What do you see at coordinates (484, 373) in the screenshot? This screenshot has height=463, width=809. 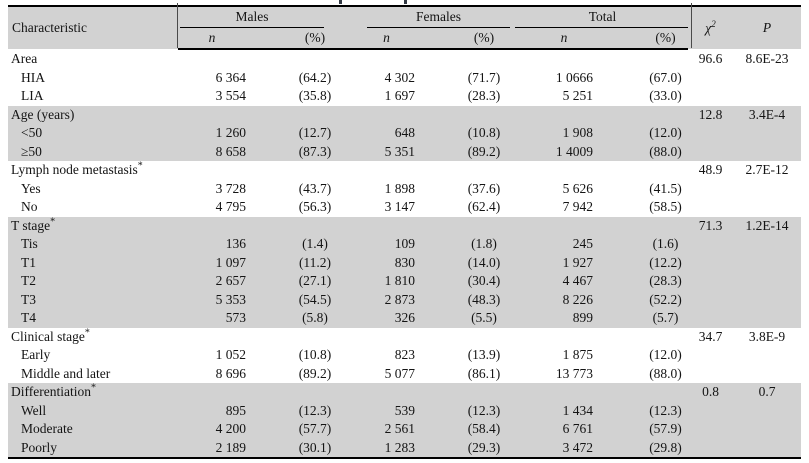 I see `f-pct-cell: (86.1)` at bounding box center [484, 373].